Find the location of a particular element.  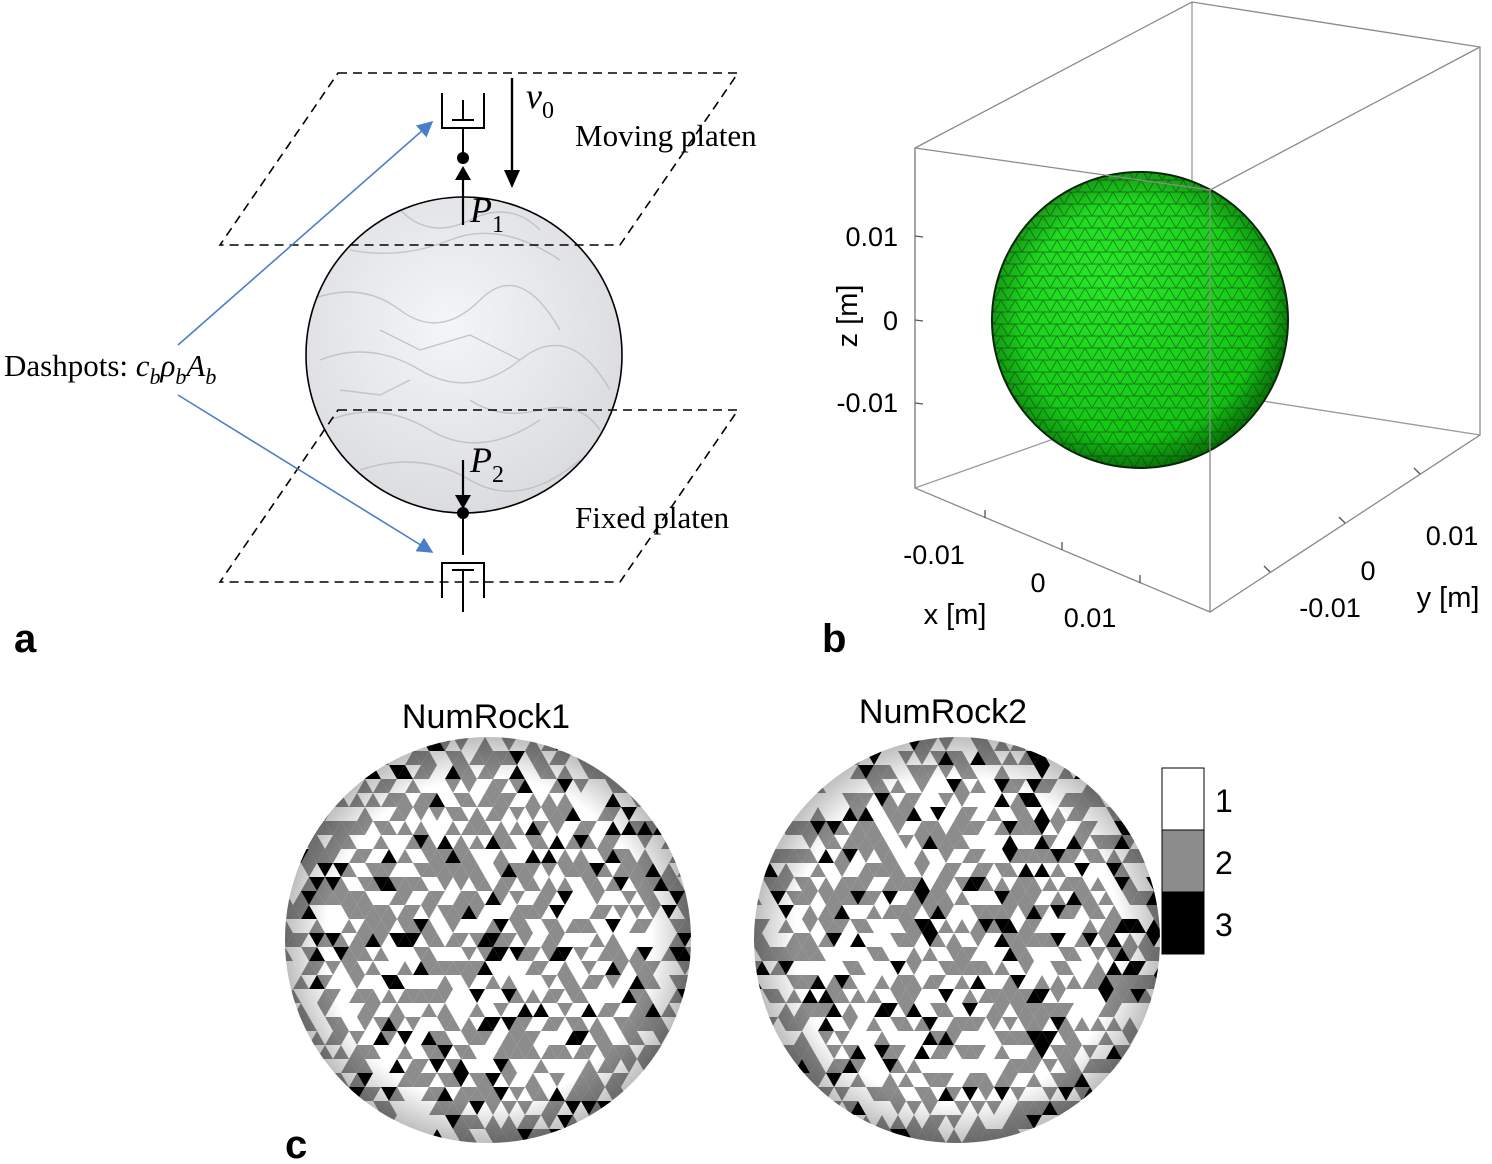

bottom-dashpot is located at coordinates (463, 565).